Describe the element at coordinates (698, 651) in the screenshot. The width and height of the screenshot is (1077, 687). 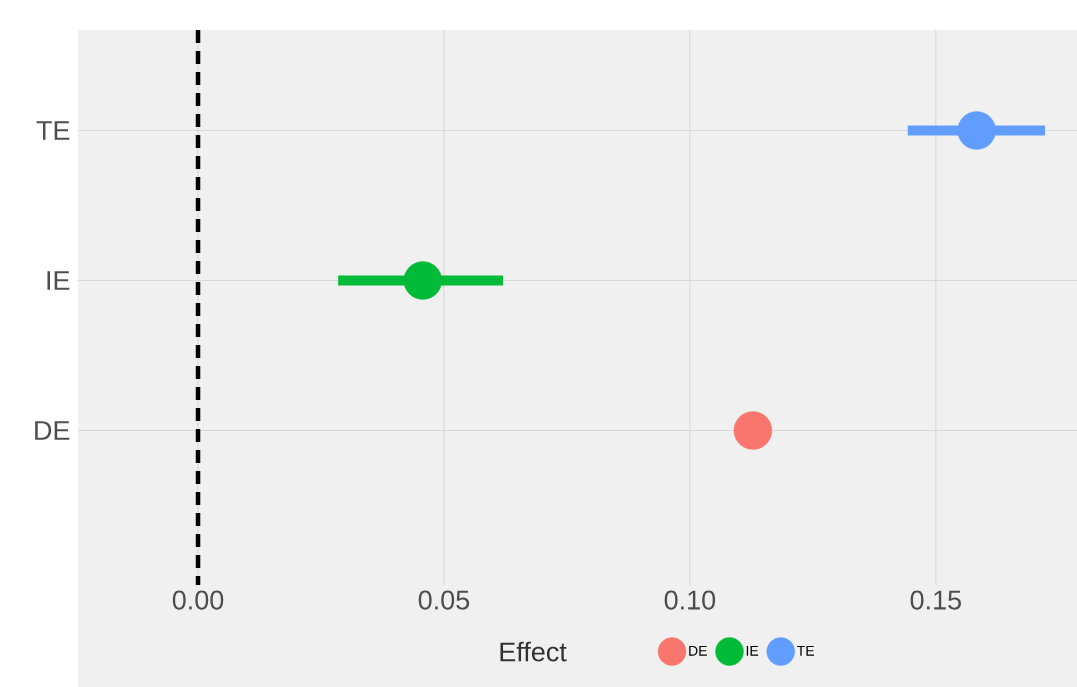
I see `legend-label: DE` at that location.